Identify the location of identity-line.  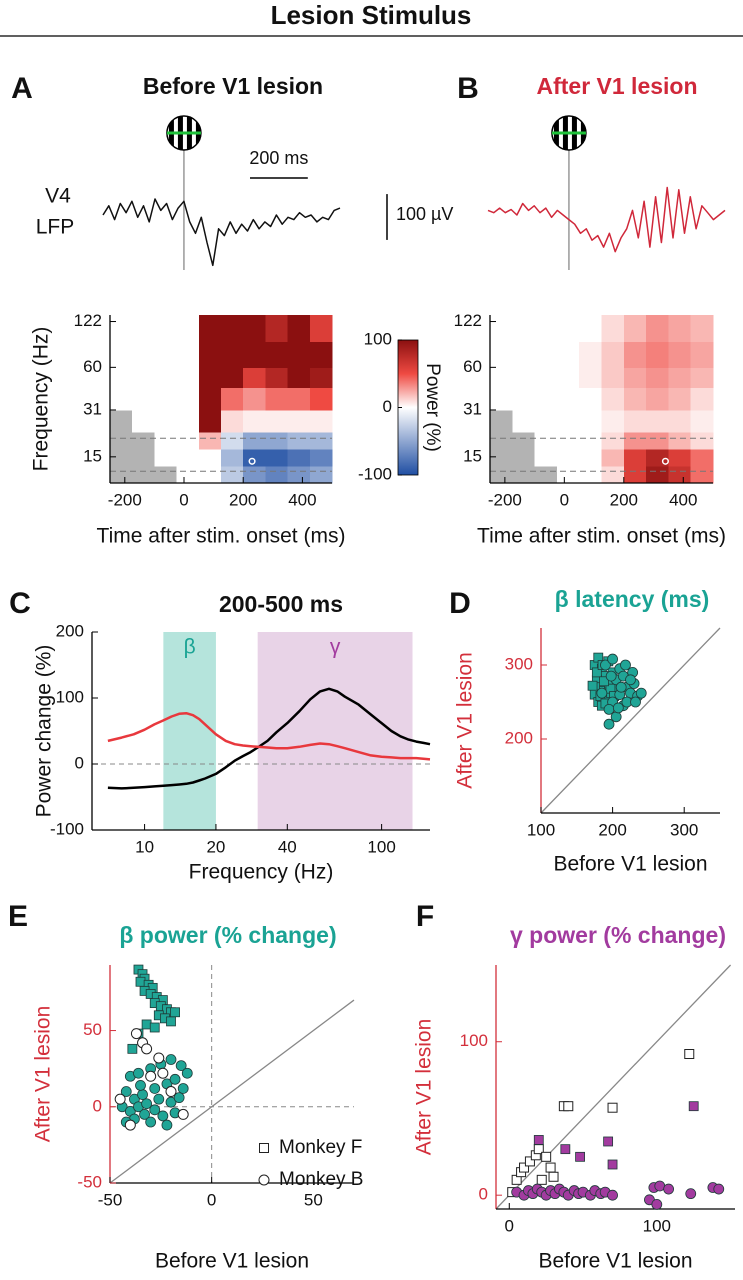
(613, 1087).